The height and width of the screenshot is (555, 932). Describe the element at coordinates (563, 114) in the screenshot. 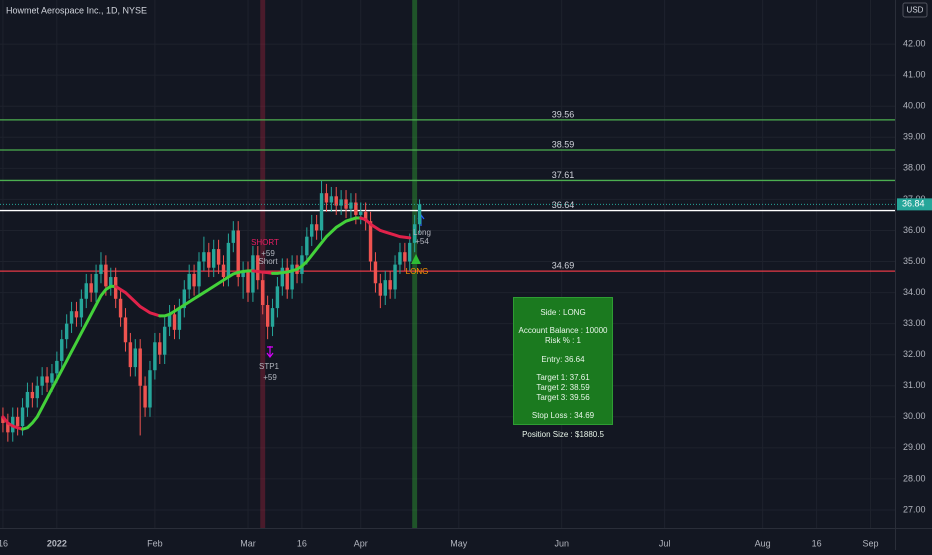

I see `level-label: 39.56` at that location.